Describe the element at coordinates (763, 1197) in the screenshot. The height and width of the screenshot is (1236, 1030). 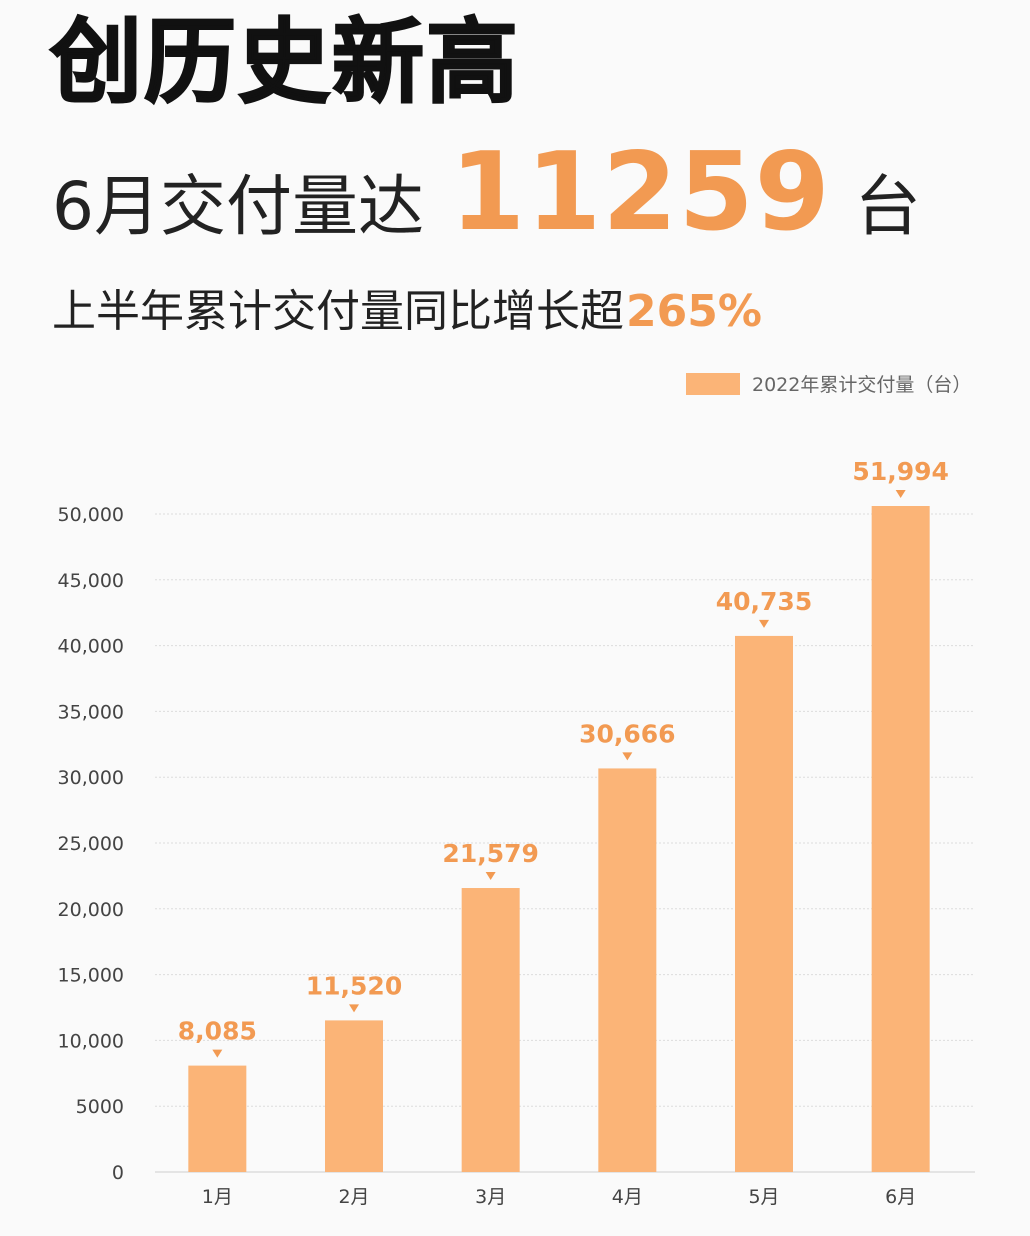
I see `x-tick-label: 5月` at that location.